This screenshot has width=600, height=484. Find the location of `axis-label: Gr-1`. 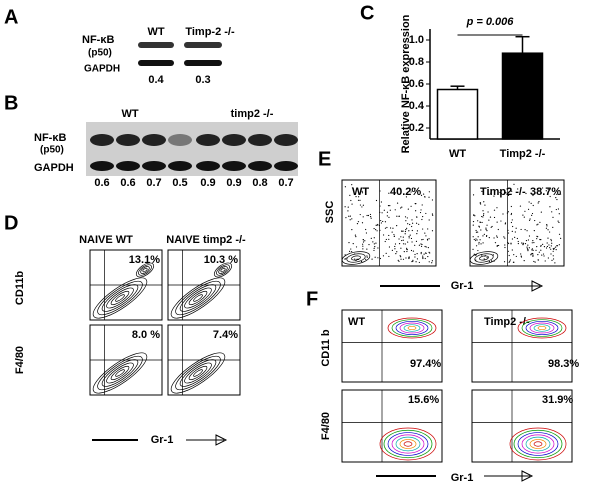

axis-label: Gr-1 is located at coordinates (462, 286).